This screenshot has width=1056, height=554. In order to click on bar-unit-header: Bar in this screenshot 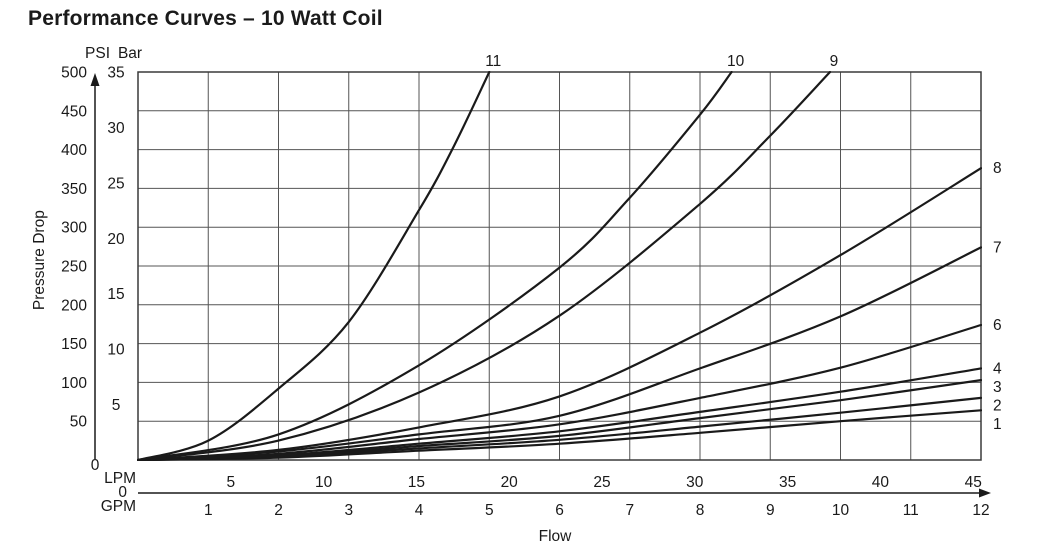, I will do `click(130, 53)`.